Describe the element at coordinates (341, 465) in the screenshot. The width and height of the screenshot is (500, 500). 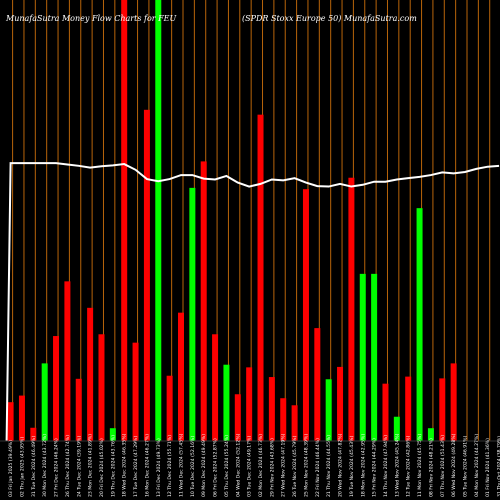
I see `x-tick-label: 20 Wed Nov 2024 (47.82%)` at that location.